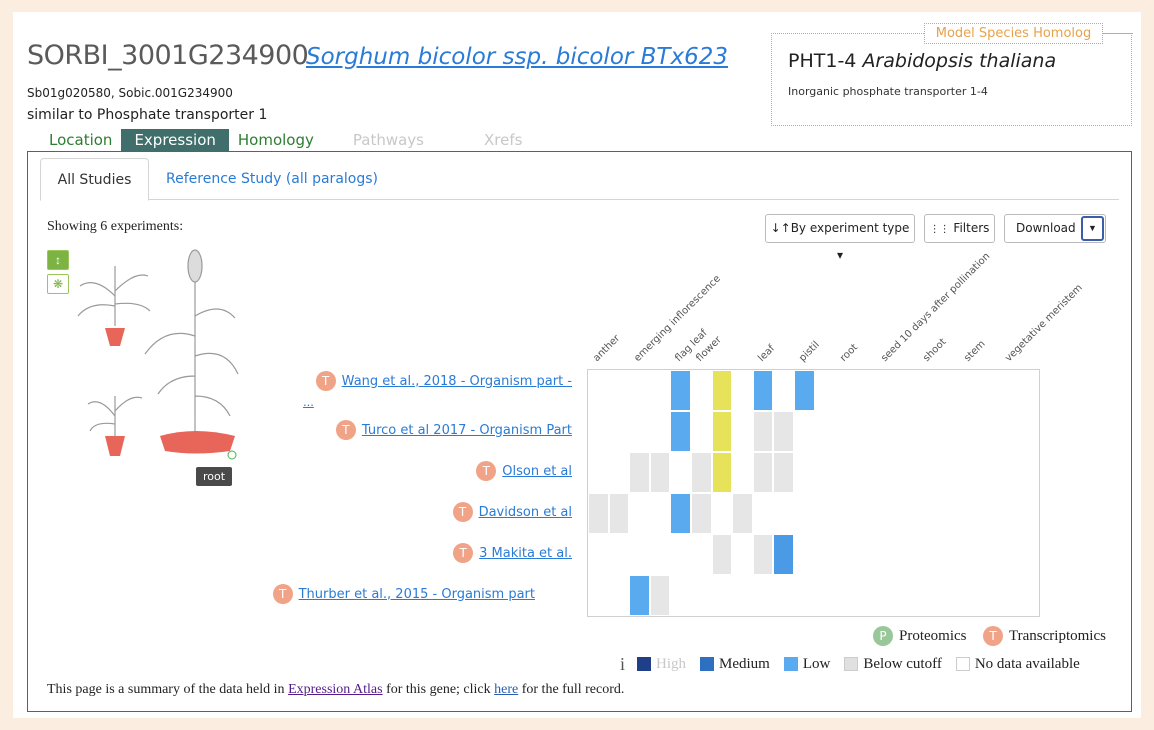  I want to click on proteomics-label: Proteomics, so click(933, 635).